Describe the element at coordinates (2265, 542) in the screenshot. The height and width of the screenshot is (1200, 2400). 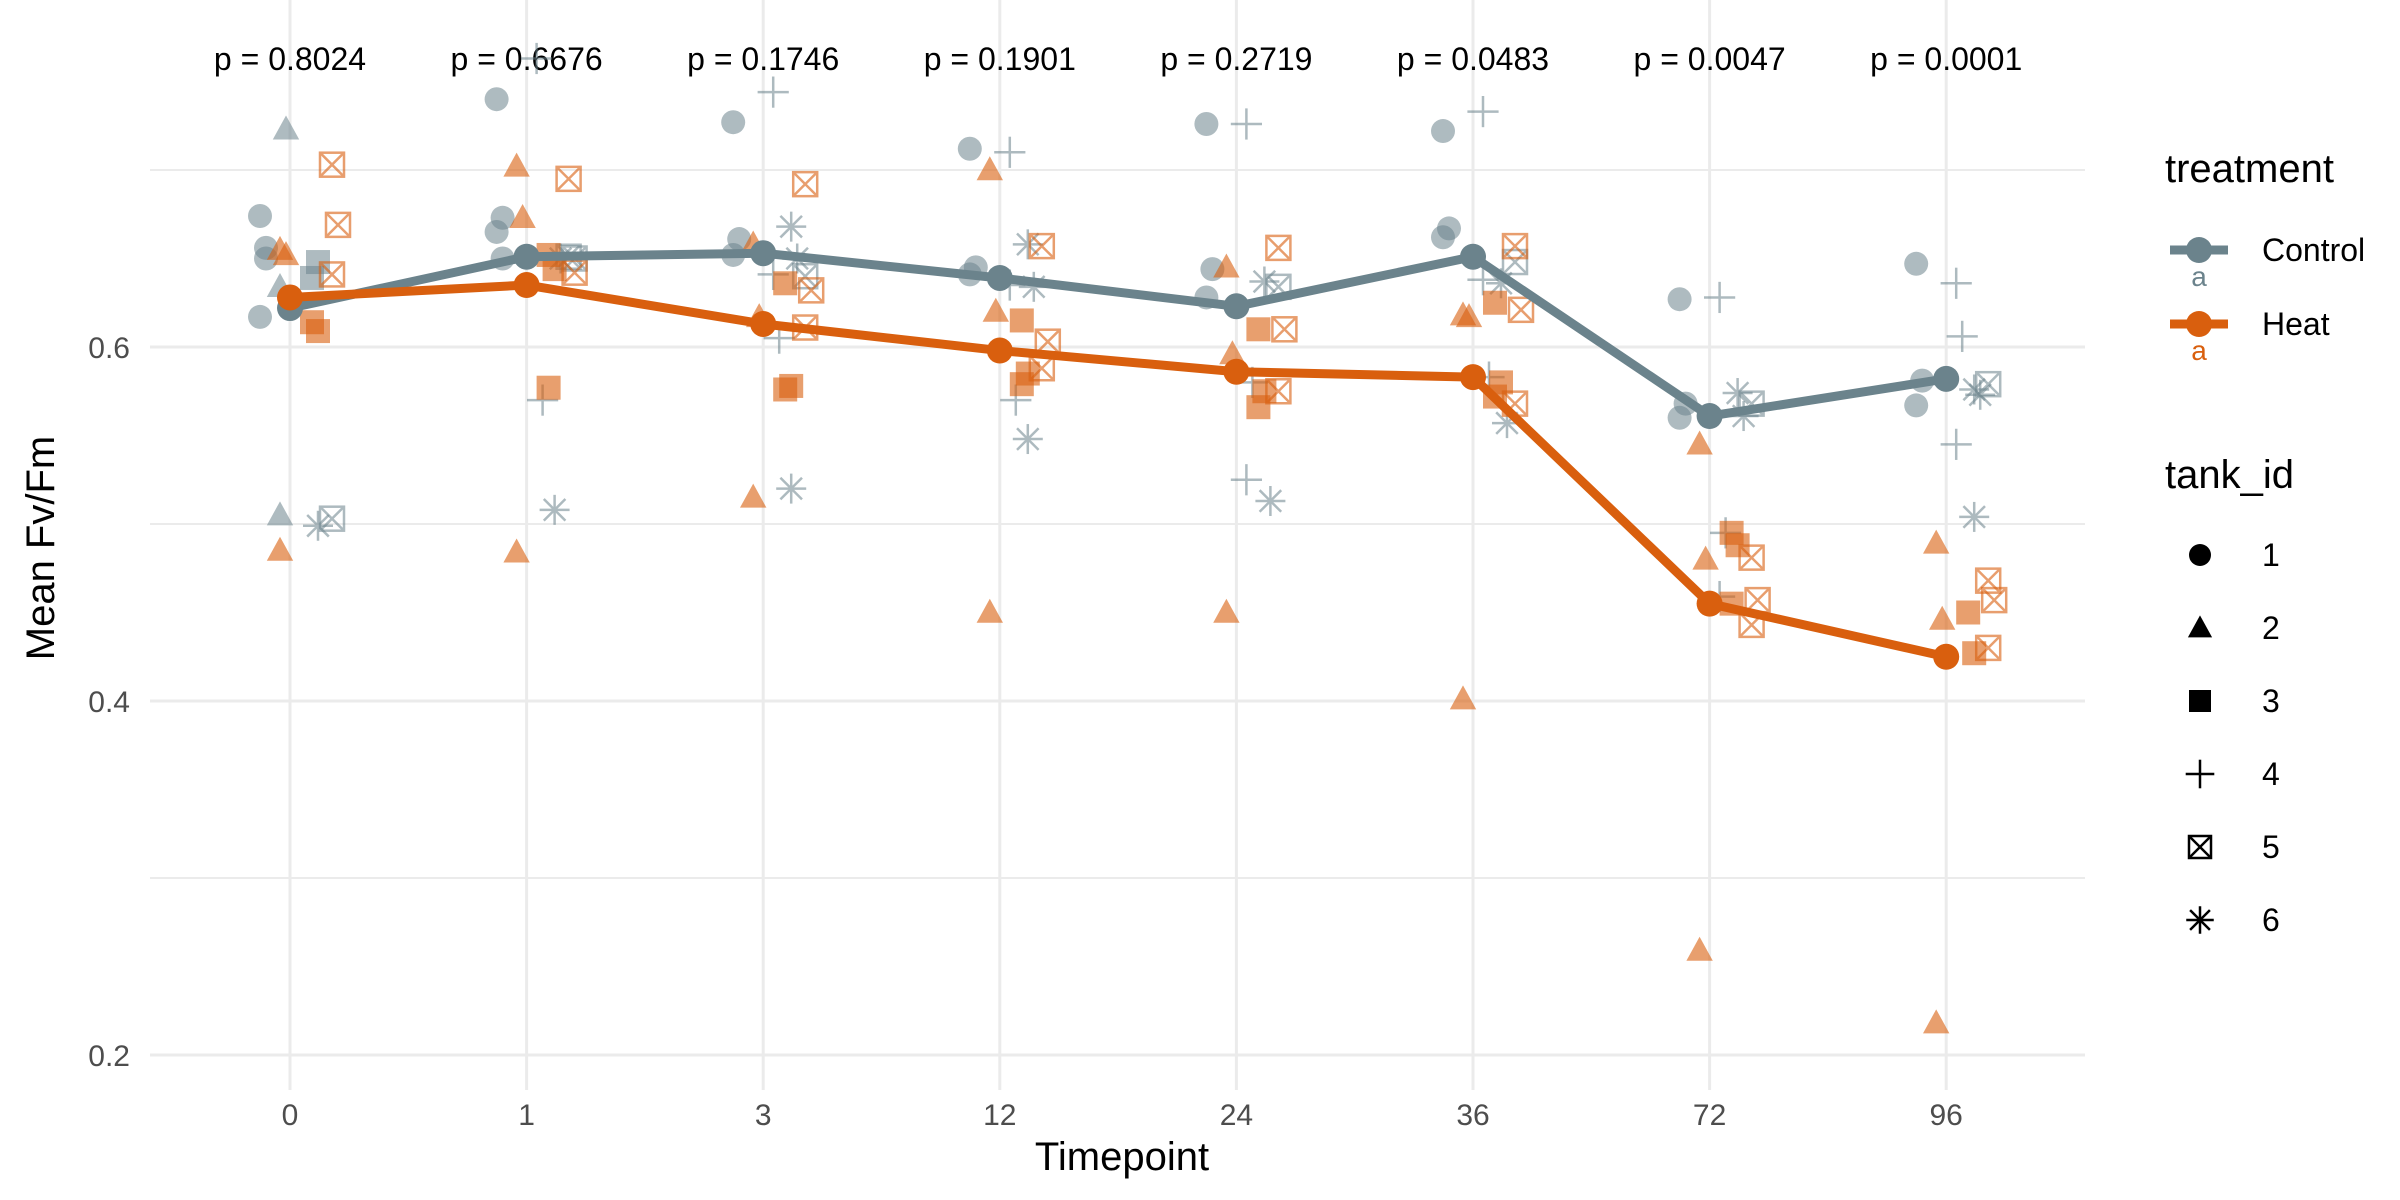
I see `legends: treatment a Control a Heat tank_id 1 2 3 4 5 6` at that location.